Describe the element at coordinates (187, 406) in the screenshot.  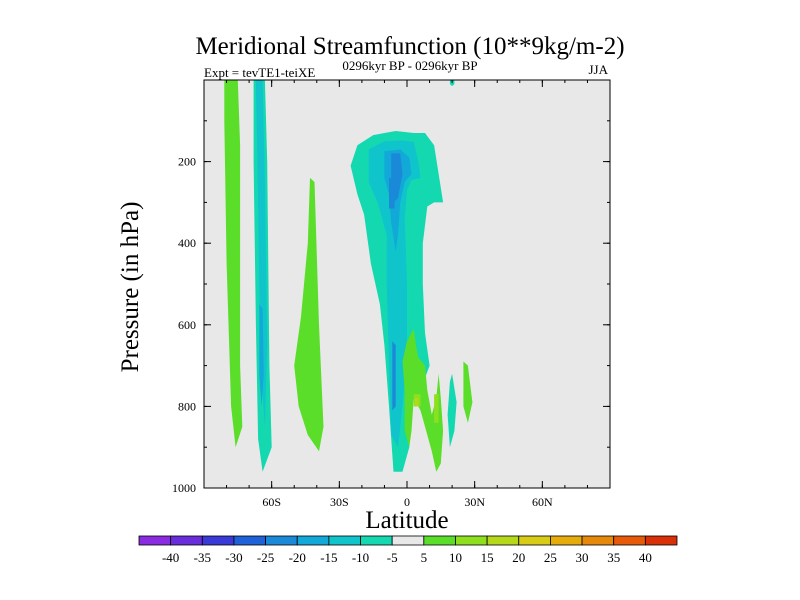
I see `y-tick-label: 800` at that location.